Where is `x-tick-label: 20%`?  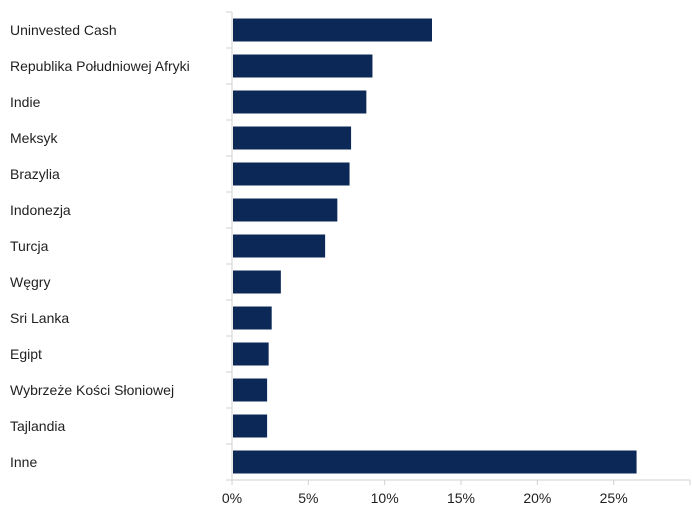 x-tick-label: 20% is located at coordinates (537, 498).